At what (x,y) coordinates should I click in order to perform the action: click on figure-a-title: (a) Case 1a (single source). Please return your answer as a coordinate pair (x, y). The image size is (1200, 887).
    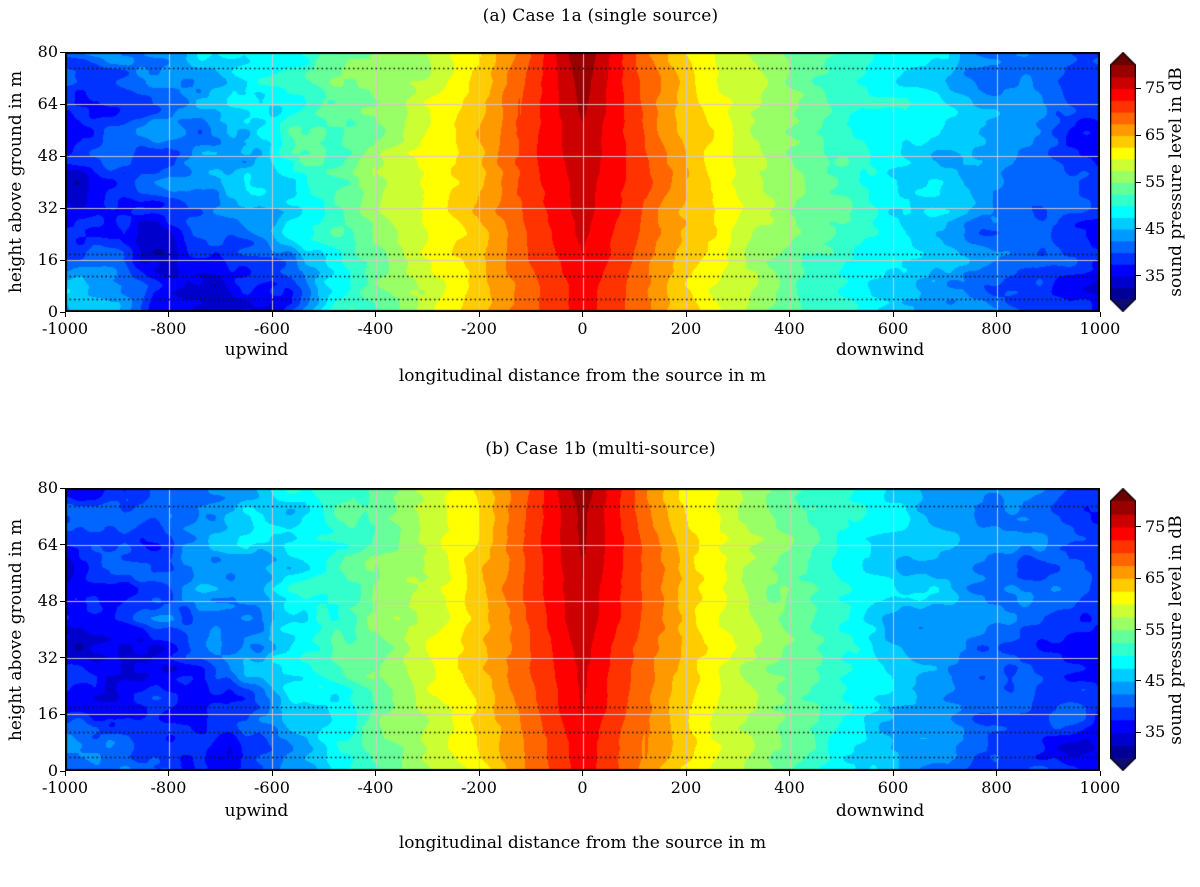
    Looking at the image, I should click on (600, 16).